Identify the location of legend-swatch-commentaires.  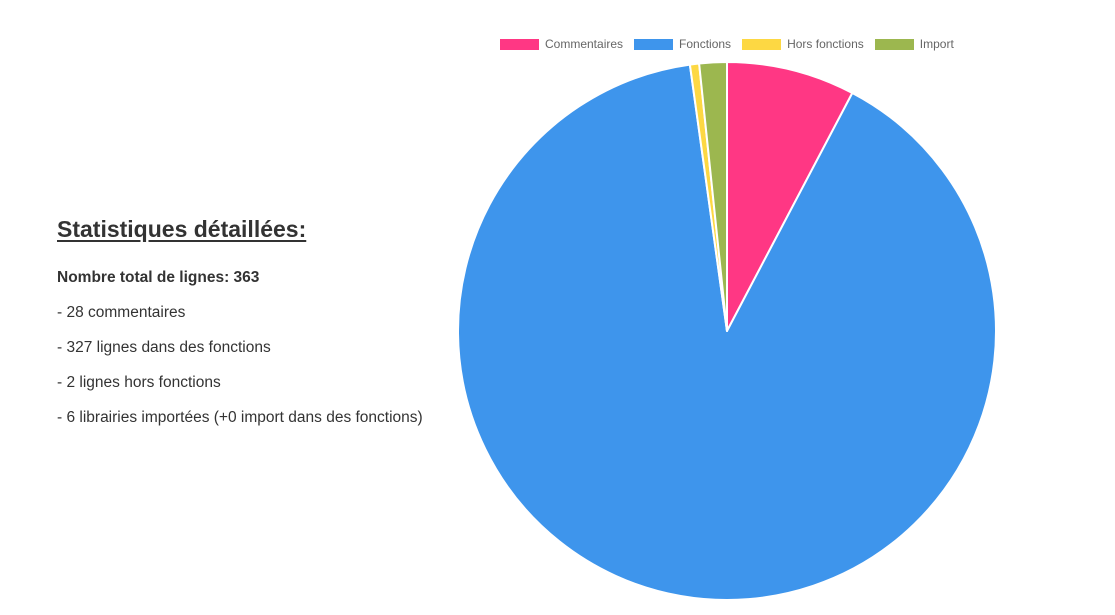
(519, 44).